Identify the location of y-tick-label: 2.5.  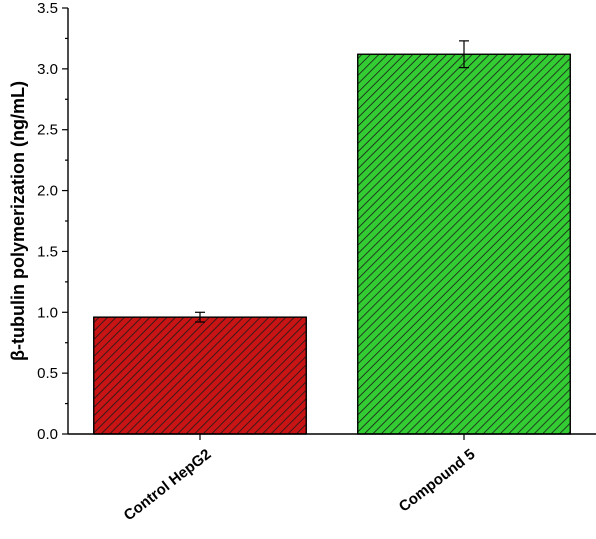
(47, 130).